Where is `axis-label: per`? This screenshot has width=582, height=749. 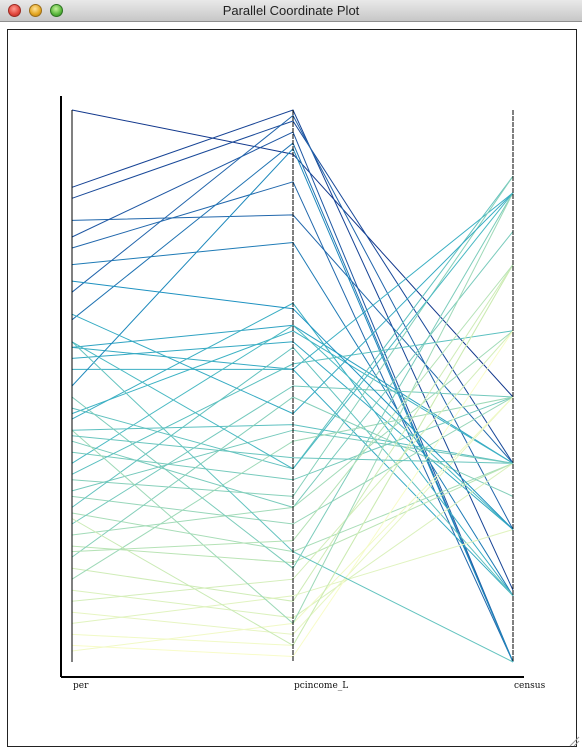 axis-label: per is located at coordinates (81, 686).